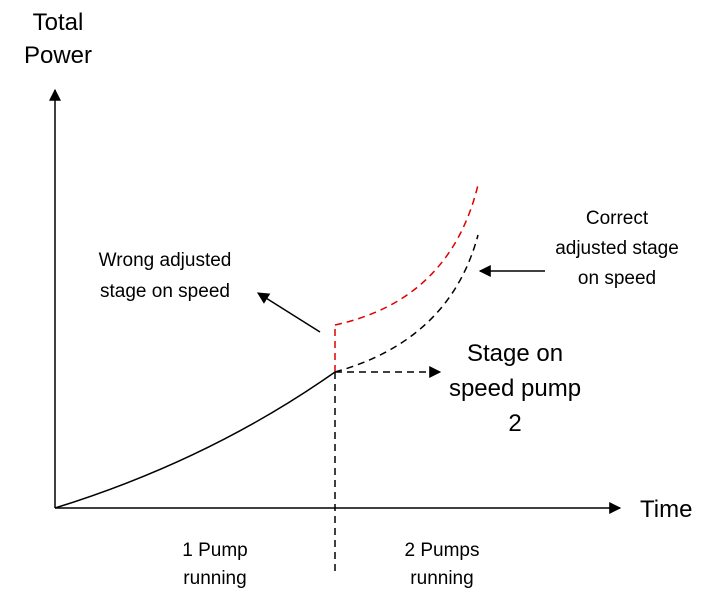  What do you see at coordinates (214, 564) in the screenshot?
I see `region-one-label: 1 Pump running` at bounding box center [214, 564].